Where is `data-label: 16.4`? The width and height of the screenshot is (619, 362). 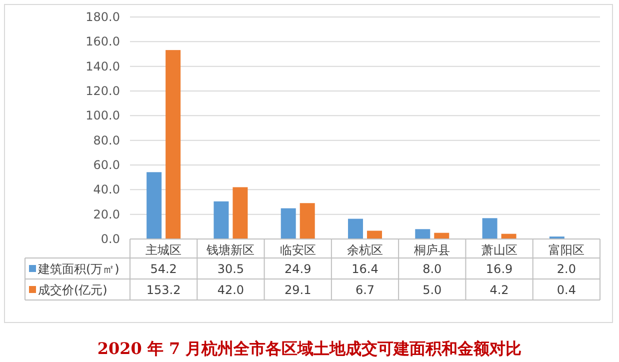
data-label: 16.4 is located at coordinates (365, 269).